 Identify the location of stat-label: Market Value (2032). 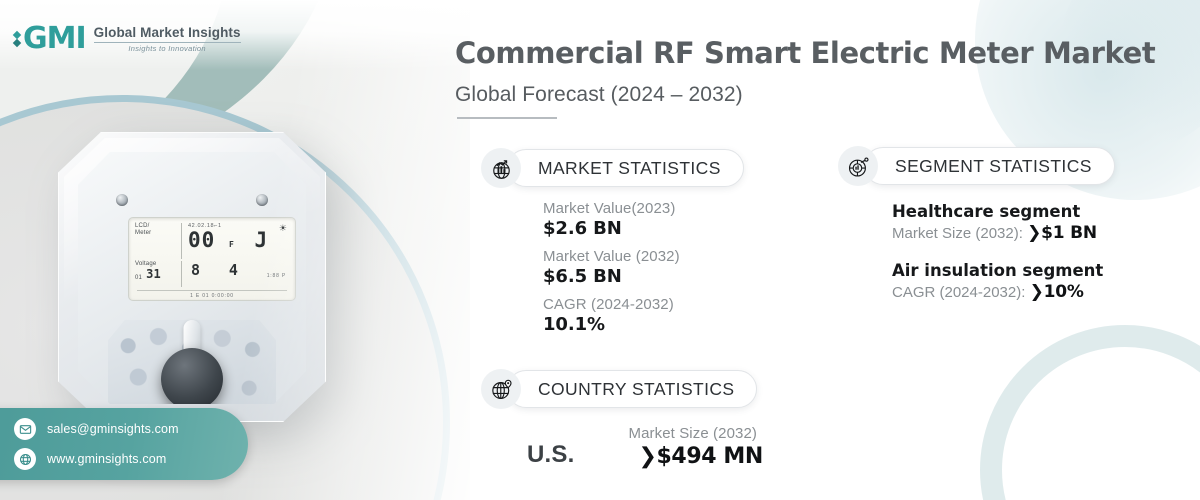
(611, 256).